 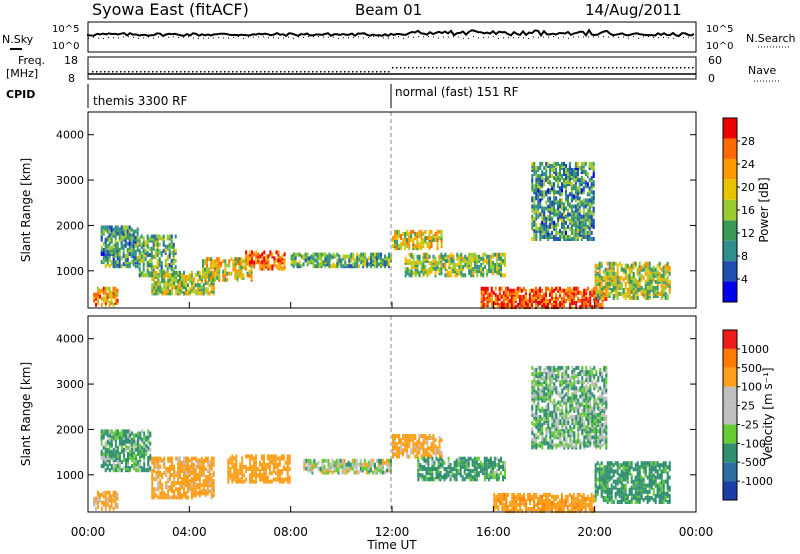 I want to click on nsearch-label: N.Search, so click(x=771, y=38).